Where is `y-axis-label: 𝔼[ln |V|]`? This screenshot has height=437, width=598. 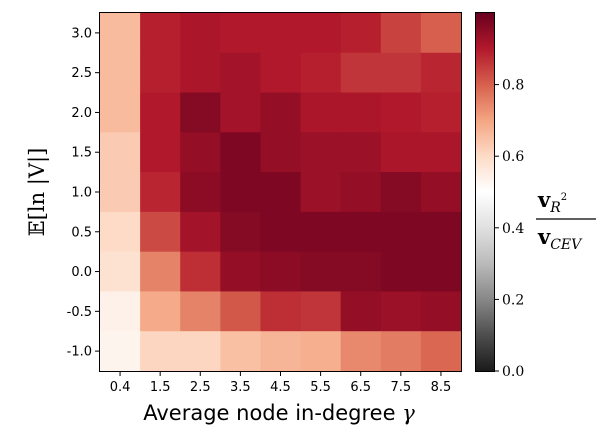 y-axis-label: 𝔼[ln |V|] is located at coordinates (37, 192).